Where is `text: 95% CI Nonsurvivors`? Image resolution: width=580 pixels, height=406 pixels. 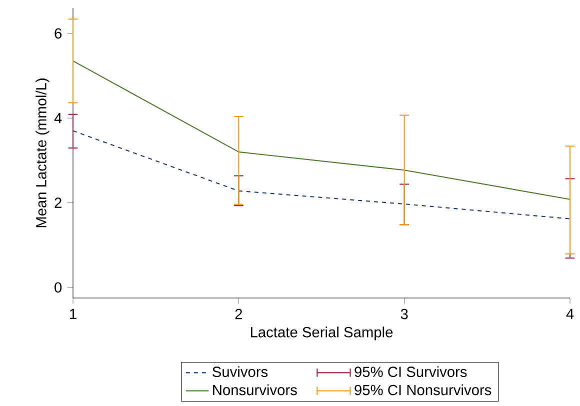 text: 95% CI Nonsurvivors is located at coordinates (423, 390).